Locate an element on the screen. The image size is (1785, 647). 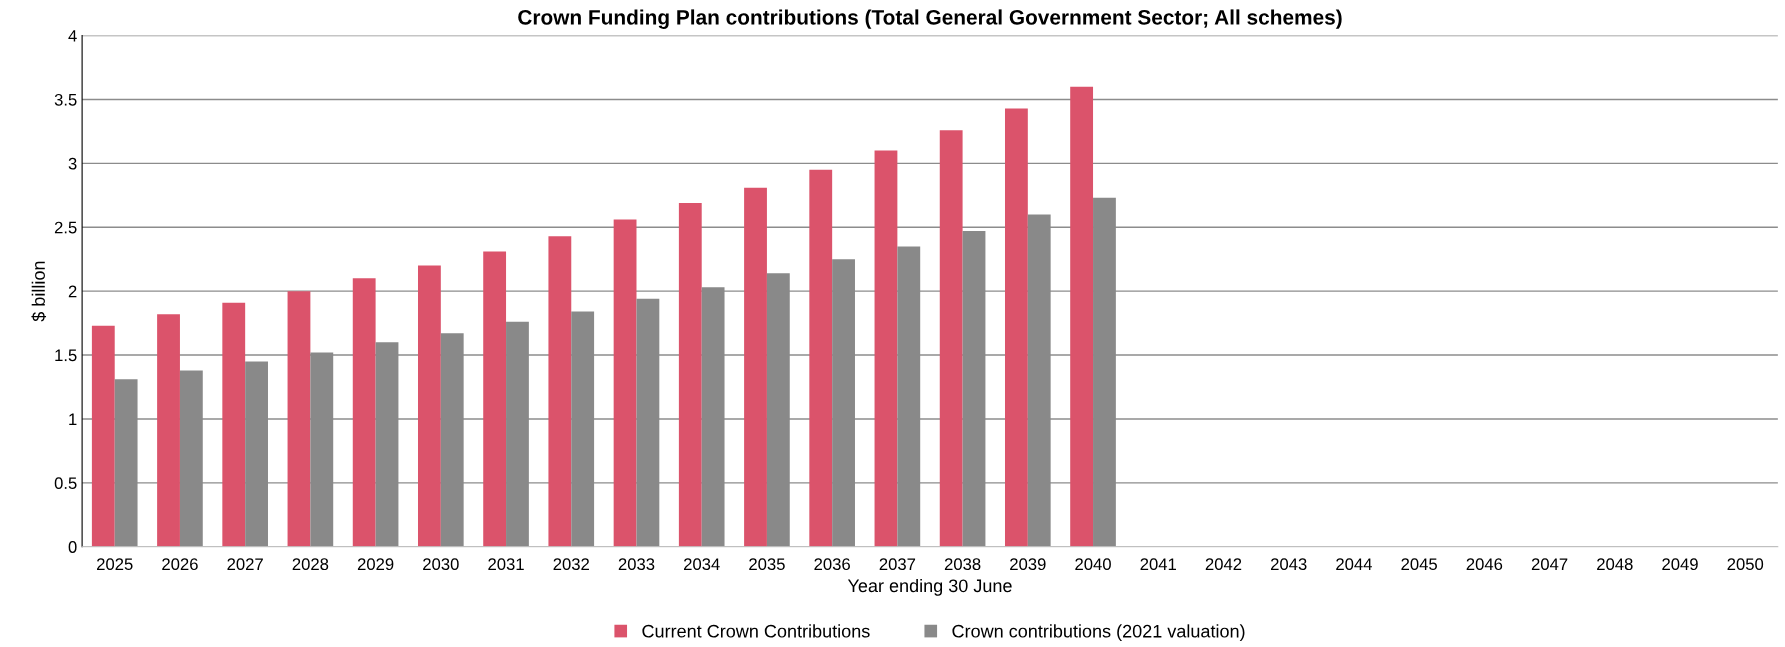
y-tick-label: 3.5 is located at coordinates (65, 99).